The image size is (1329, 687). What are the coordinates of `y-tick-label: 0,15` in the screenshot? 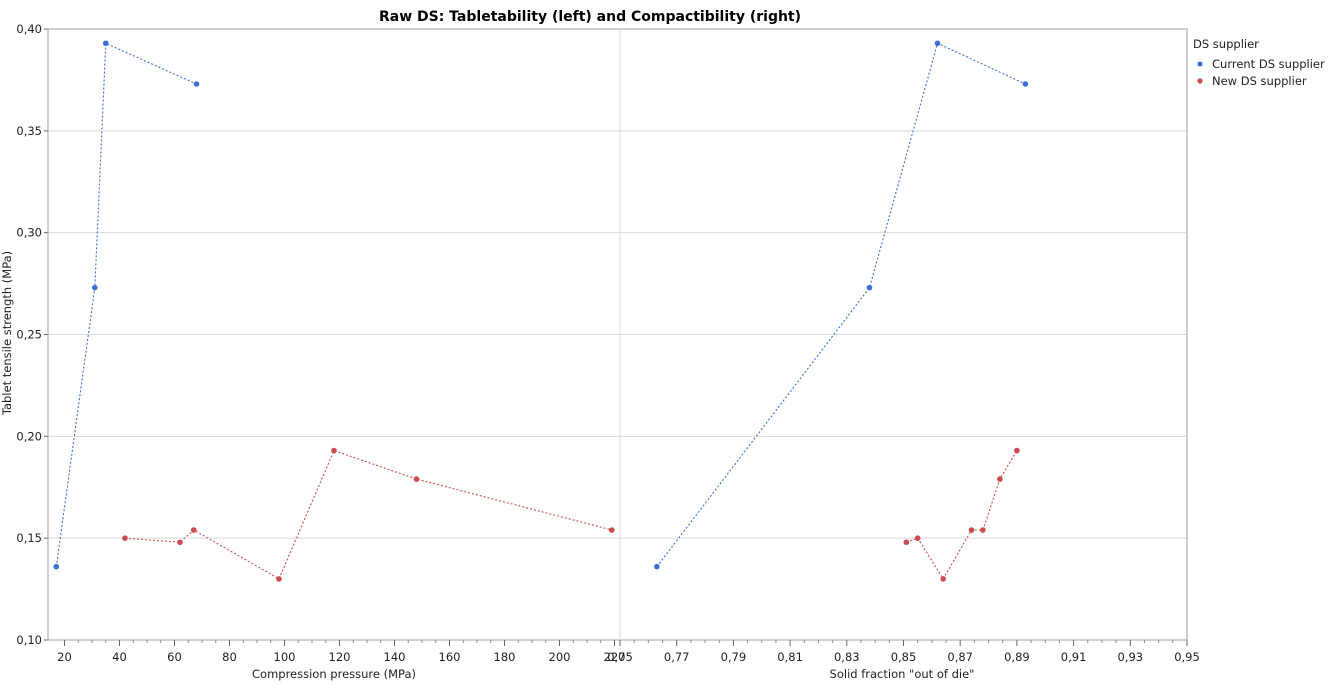 It's located at (29, 538).